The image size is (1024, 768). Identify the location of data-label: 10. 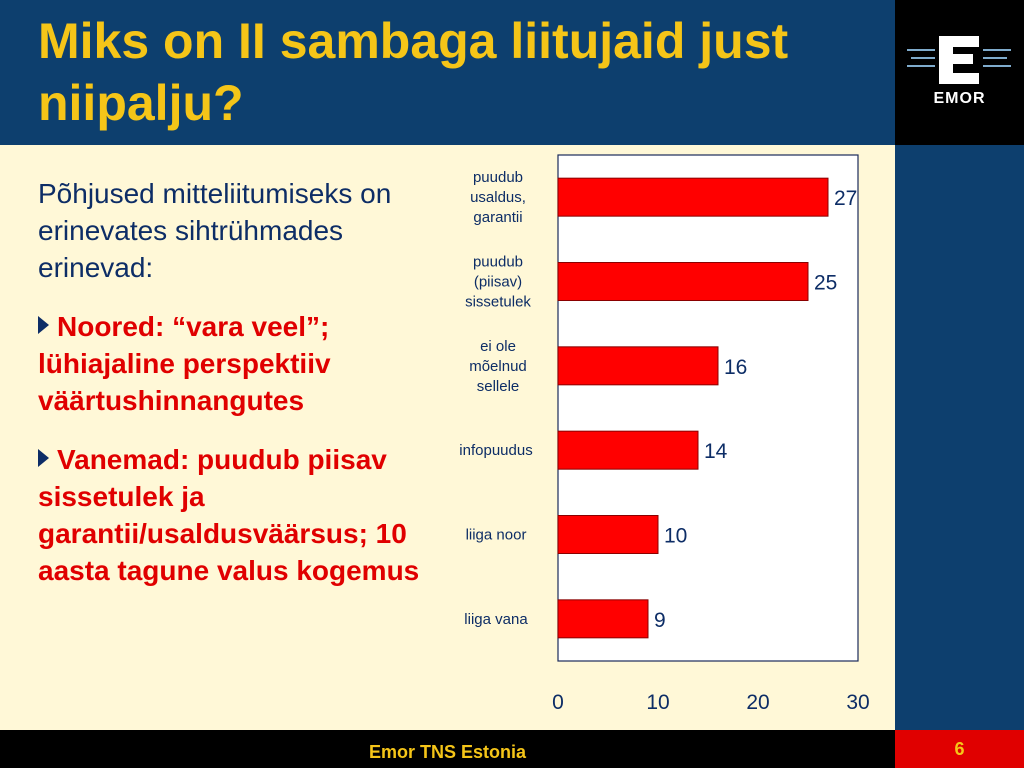
(675, 536).